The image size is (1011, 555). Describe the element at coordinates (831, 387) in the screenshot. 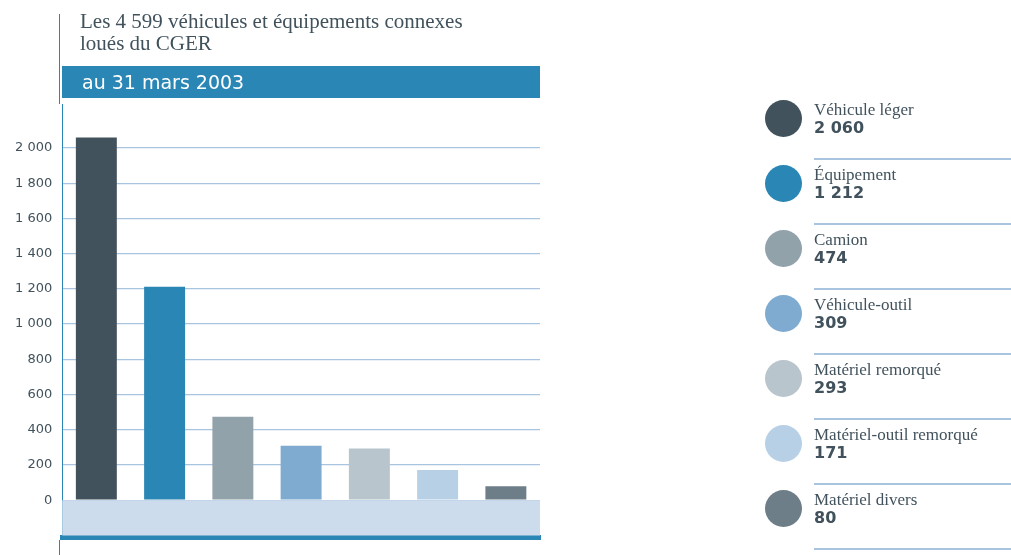

I see `text: 293` at that location.